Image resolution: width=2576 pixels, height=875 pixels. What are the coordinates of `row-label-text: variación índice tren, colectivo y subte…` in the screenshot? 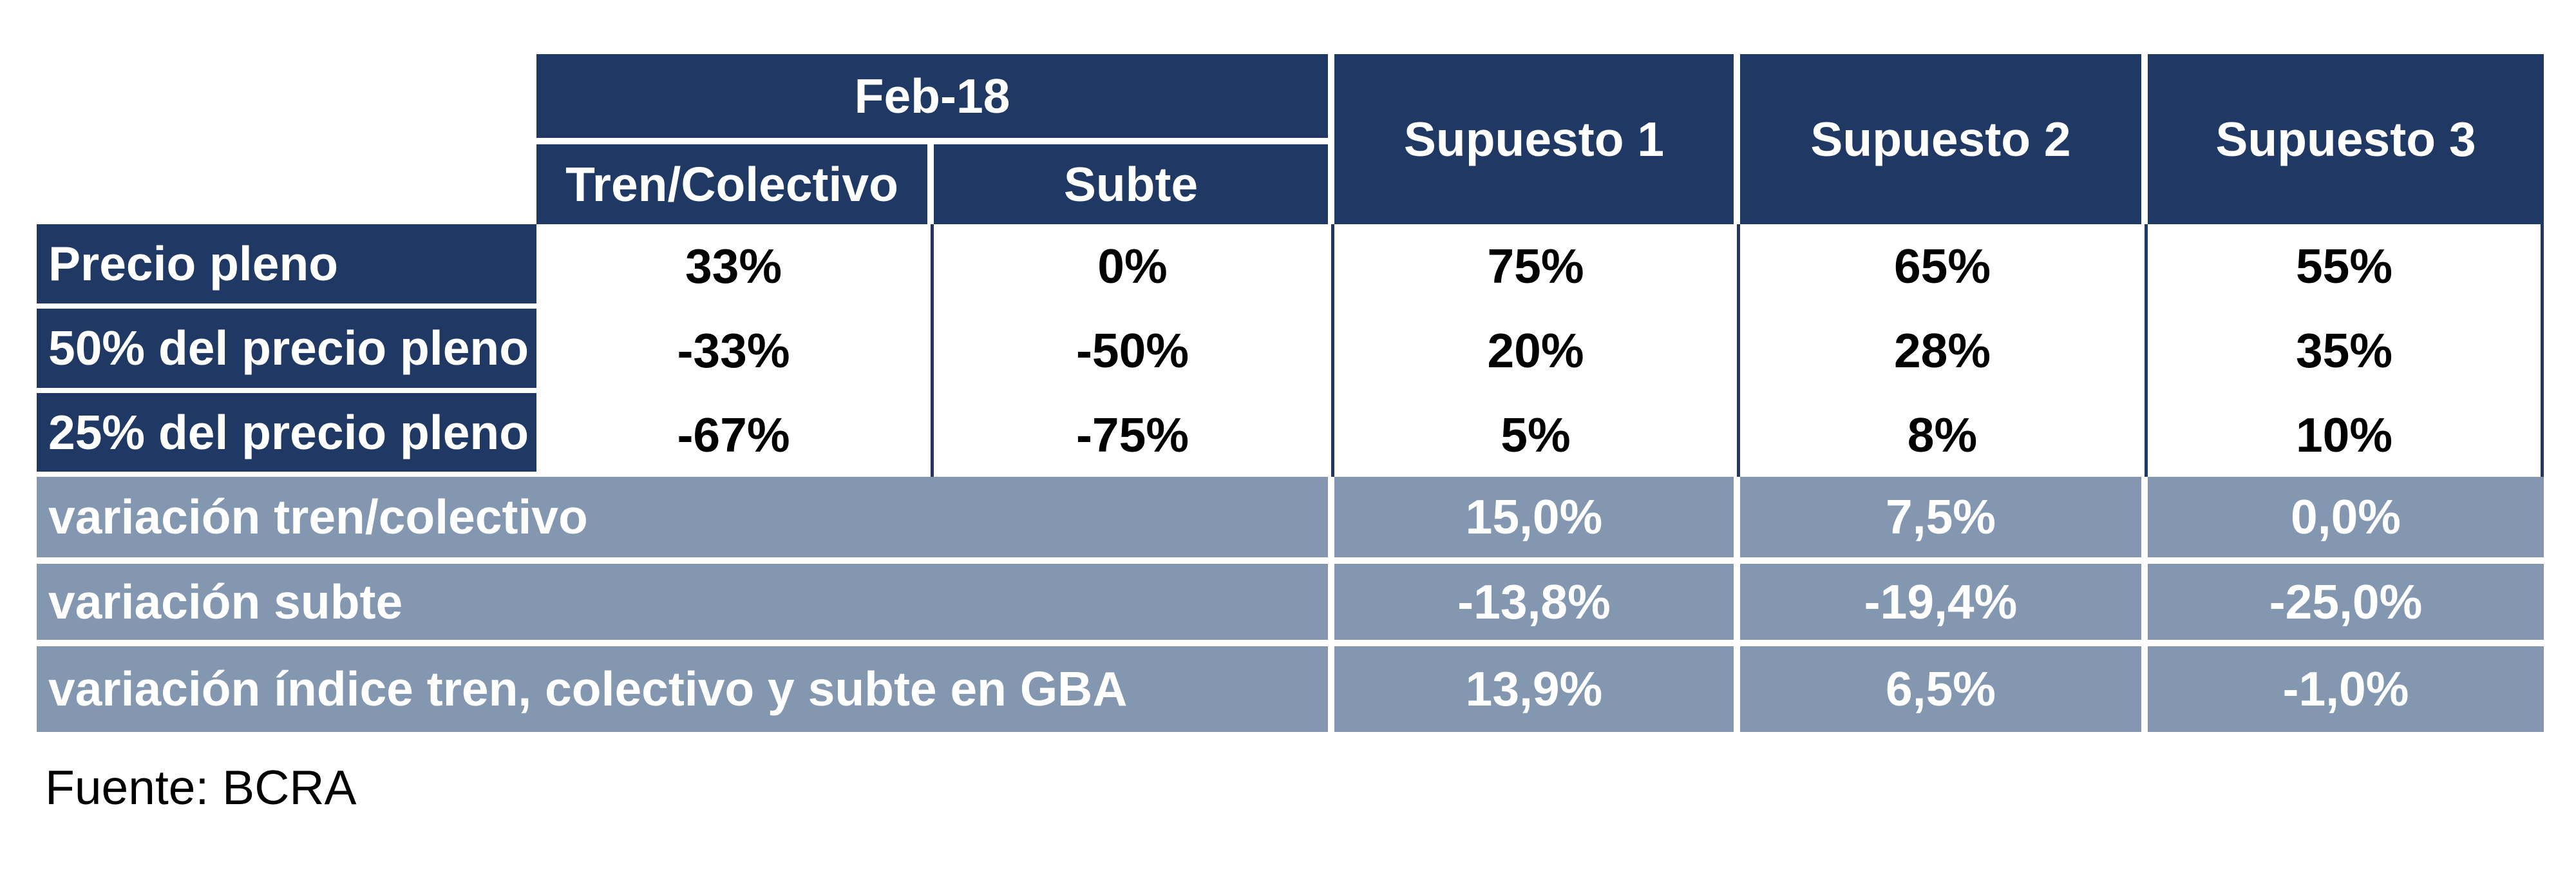 It's located at (588, 689).